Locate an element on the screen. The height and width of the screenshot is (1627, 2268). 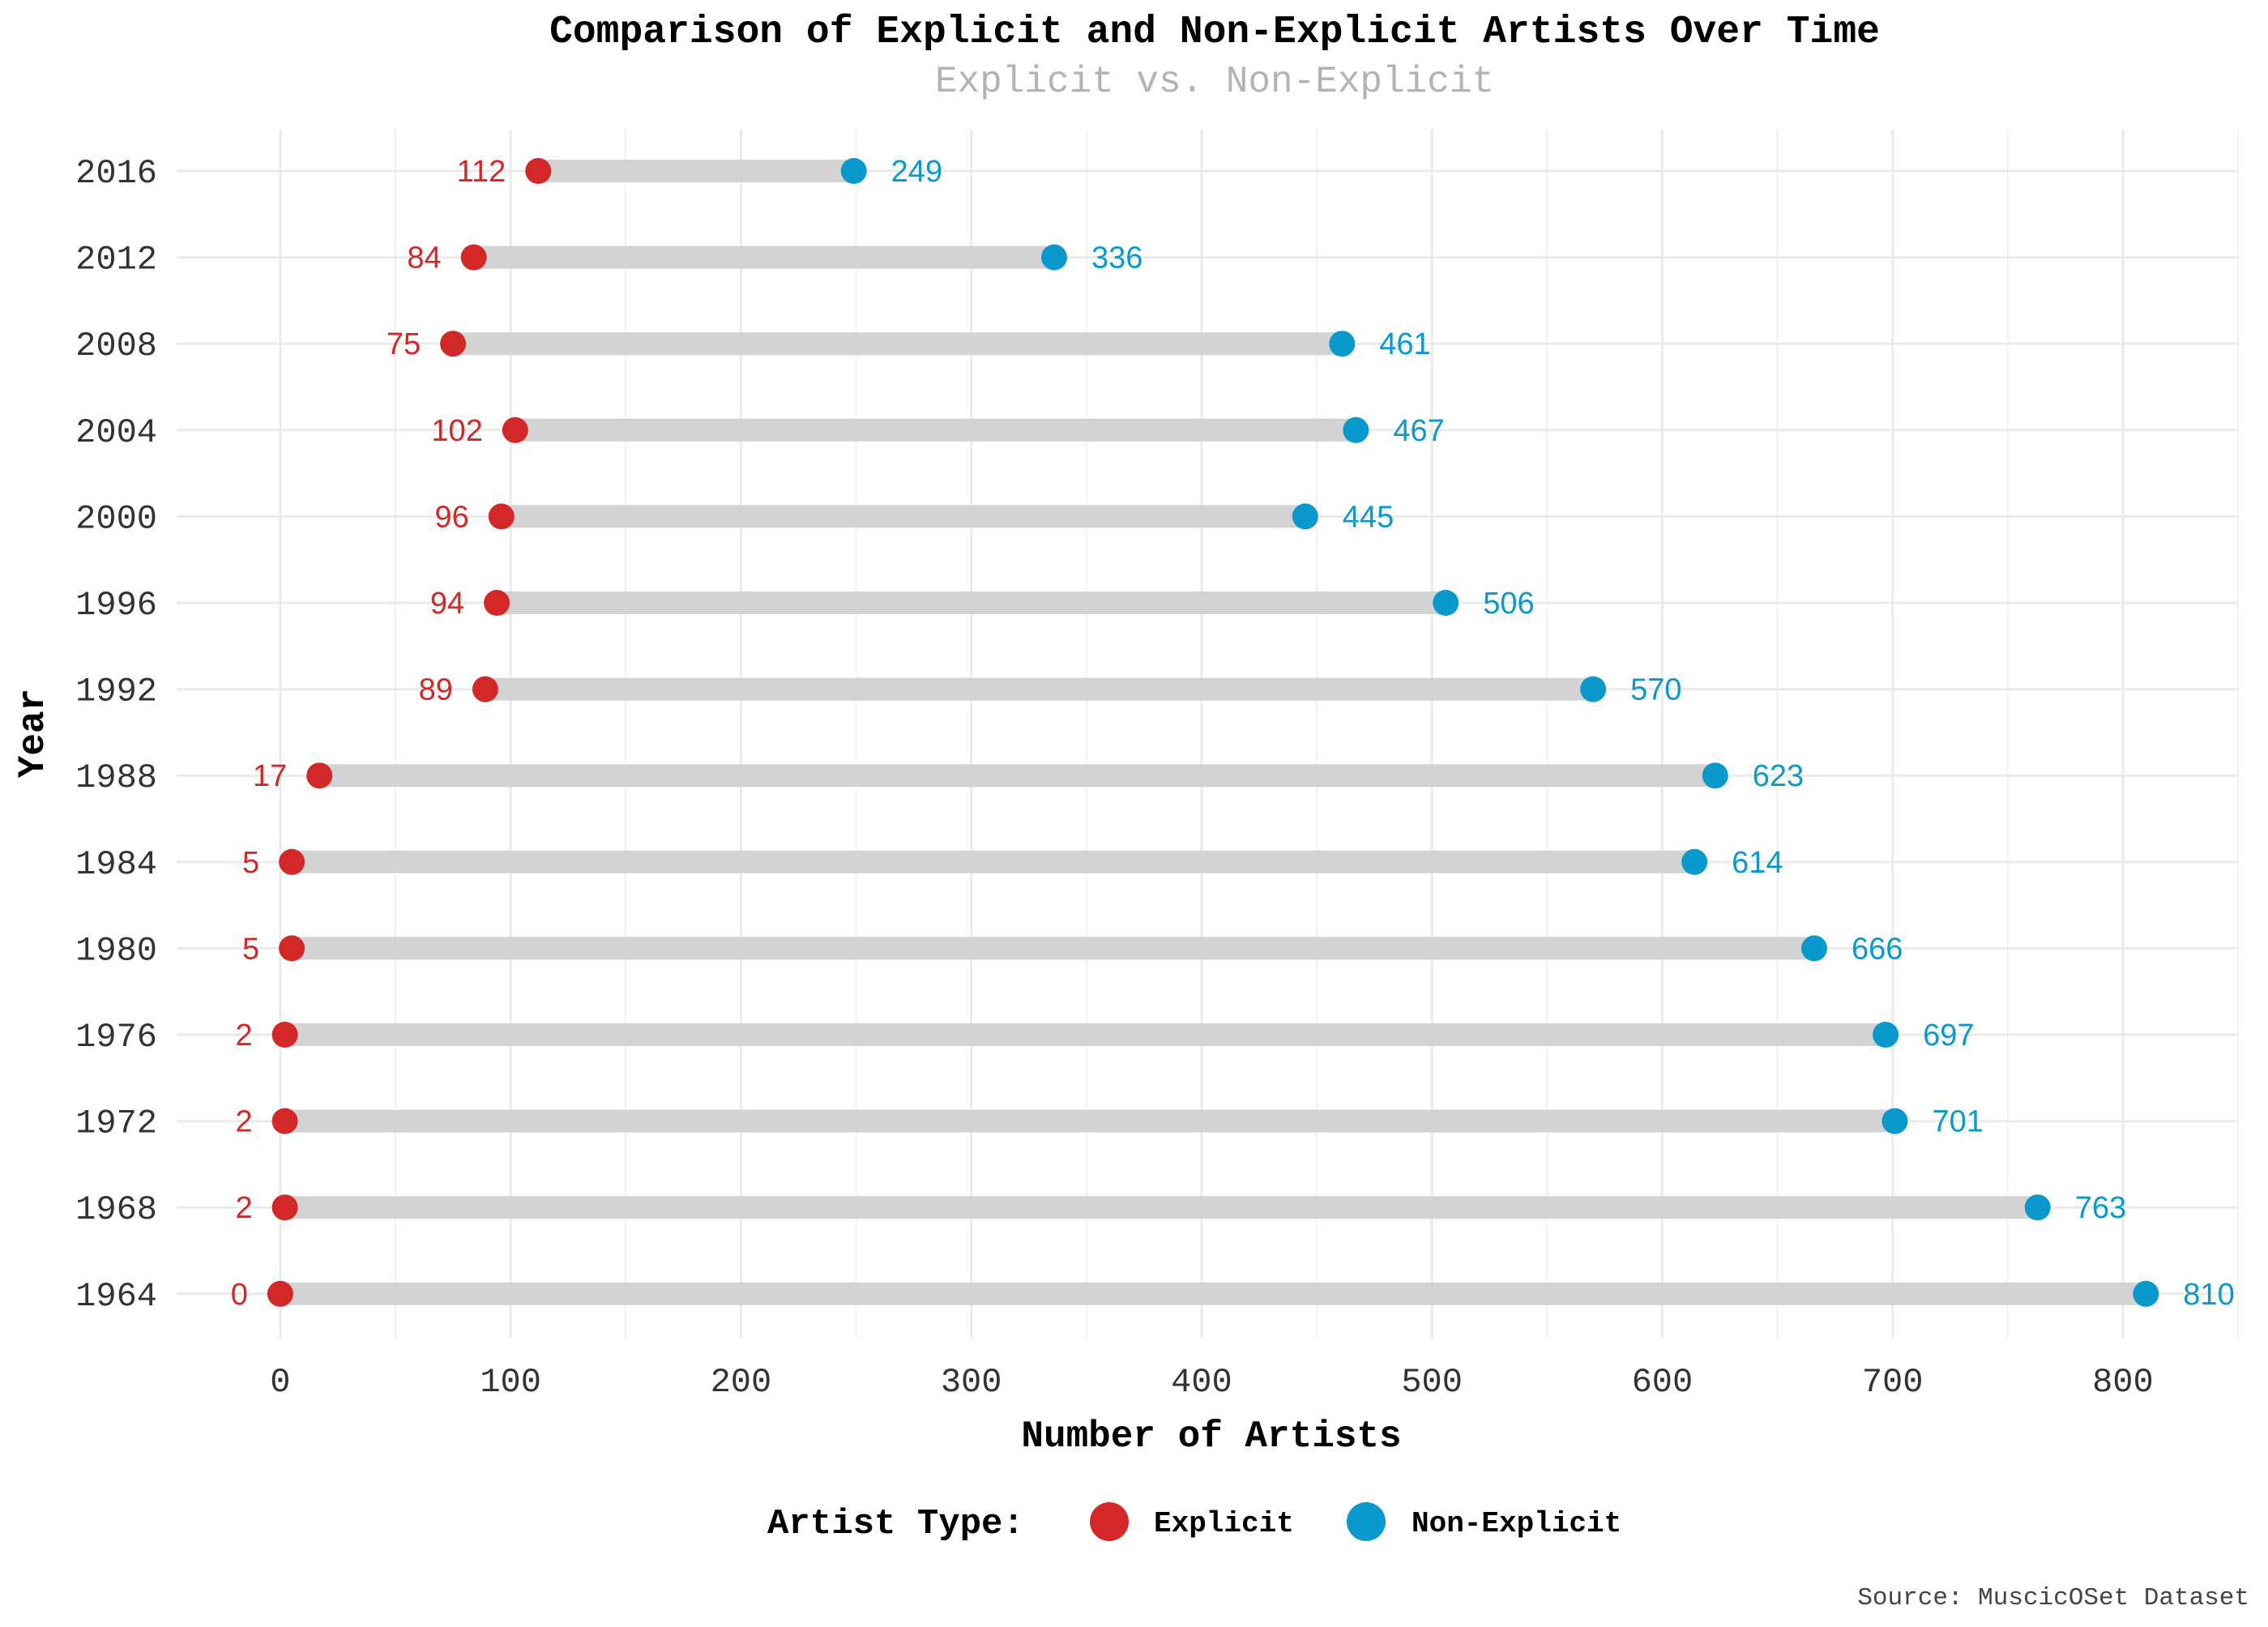
explicit-value-label-1968: 2 is located at coordinates (244, 1208).